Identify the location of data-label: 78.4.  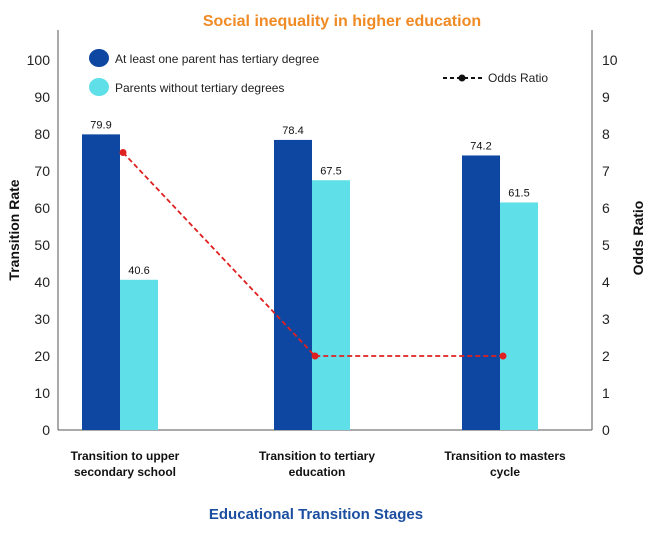
(292, 131).